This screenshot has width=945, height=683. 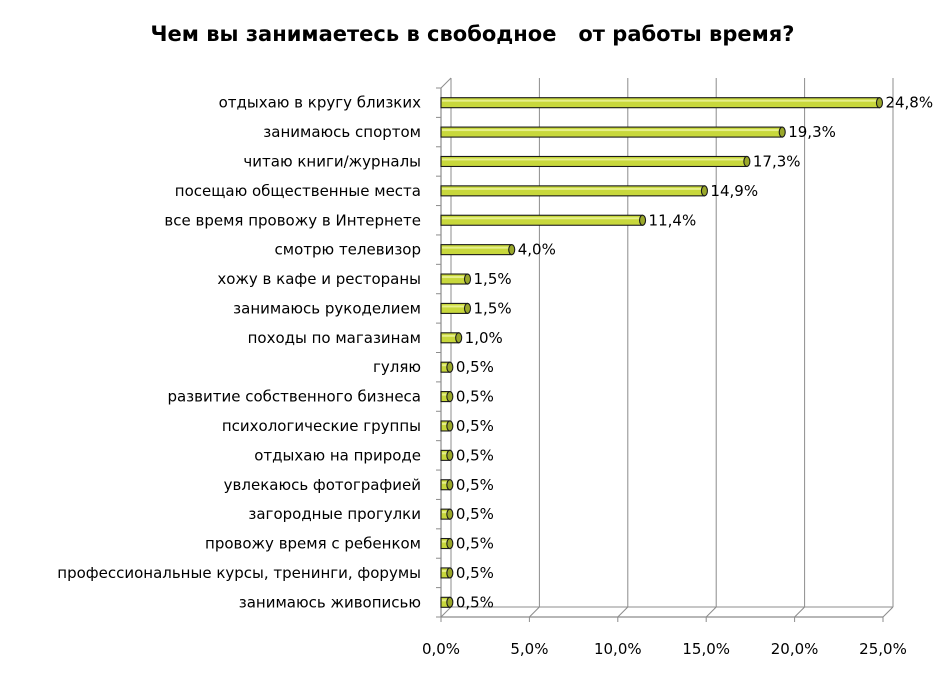 I want to click on value-label: 14,9%, so click(x=734, y=191).